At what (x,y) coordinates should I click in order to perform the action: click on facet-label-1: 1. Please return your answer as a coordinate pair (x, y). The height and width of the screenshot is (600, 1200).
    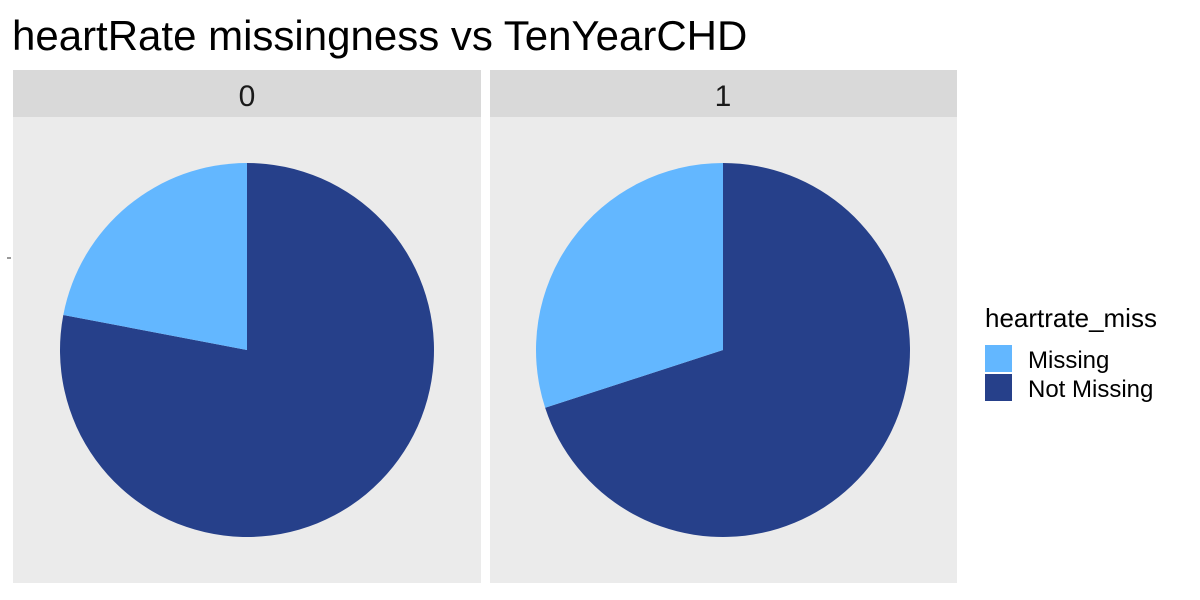
    Looking at the image, I should click on (723, 96).